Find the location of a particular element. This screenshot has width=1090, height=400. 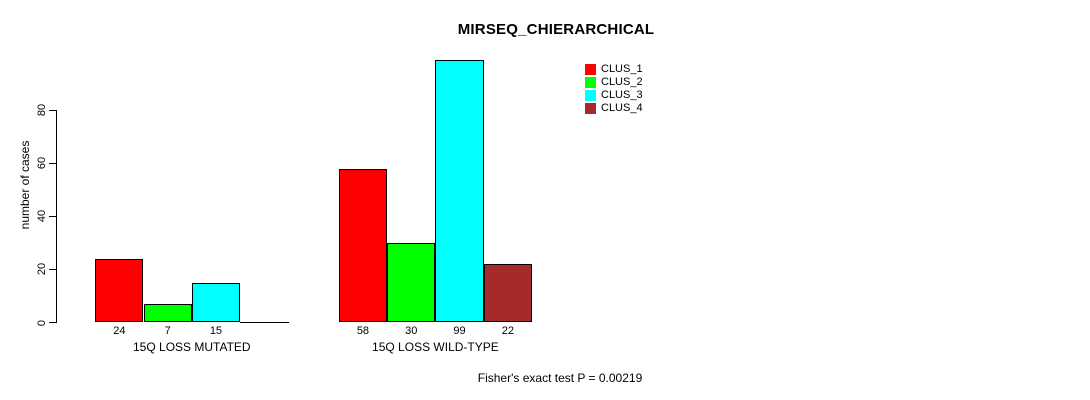

x-group-label: 15Q LOSS MUTATED is located at coordinates (192, 347).